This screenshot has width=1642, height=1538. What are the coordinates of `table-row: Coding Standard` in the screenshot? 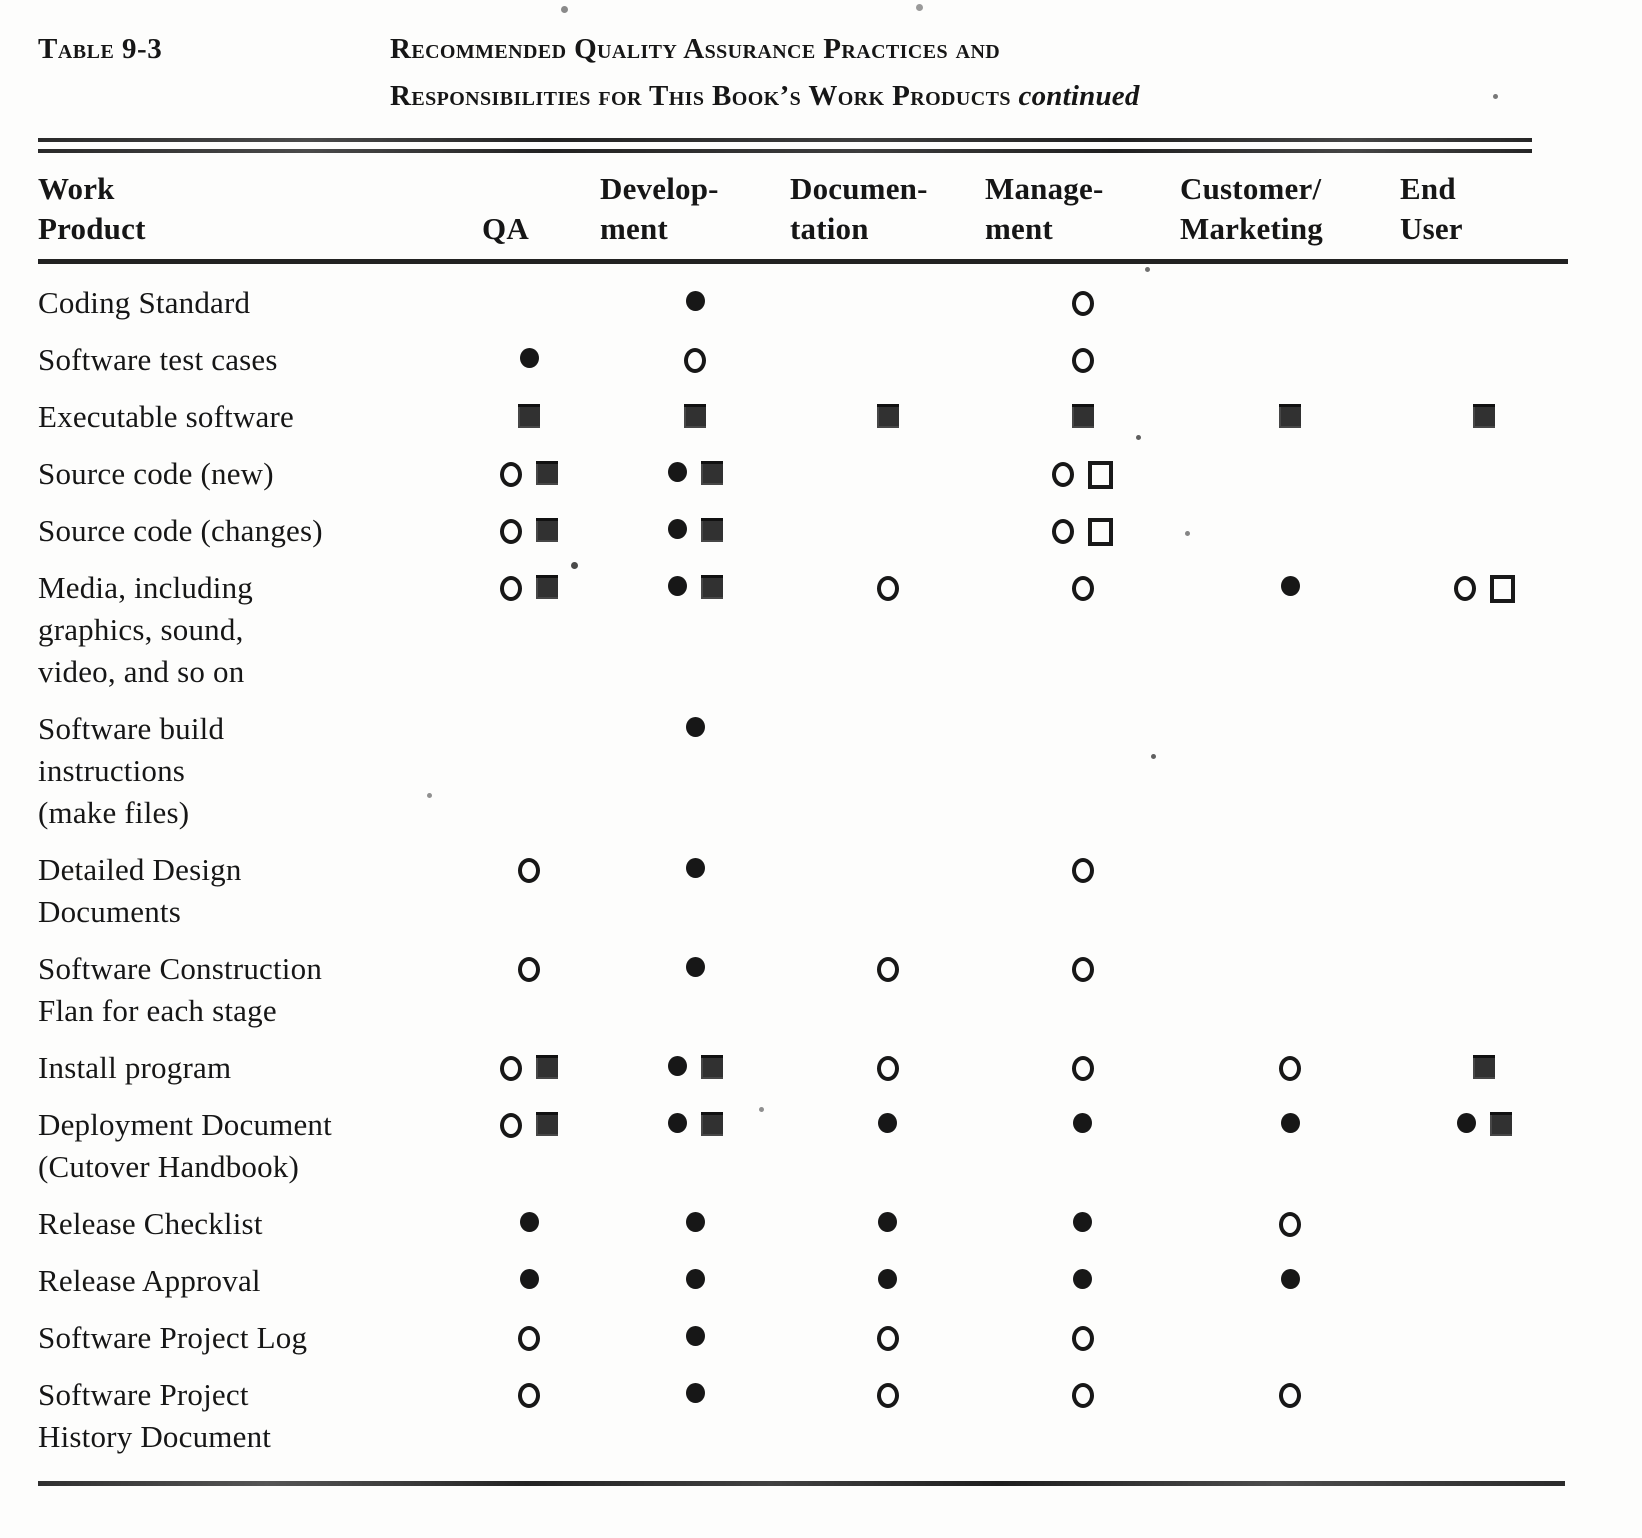 It's located at (803, 301).